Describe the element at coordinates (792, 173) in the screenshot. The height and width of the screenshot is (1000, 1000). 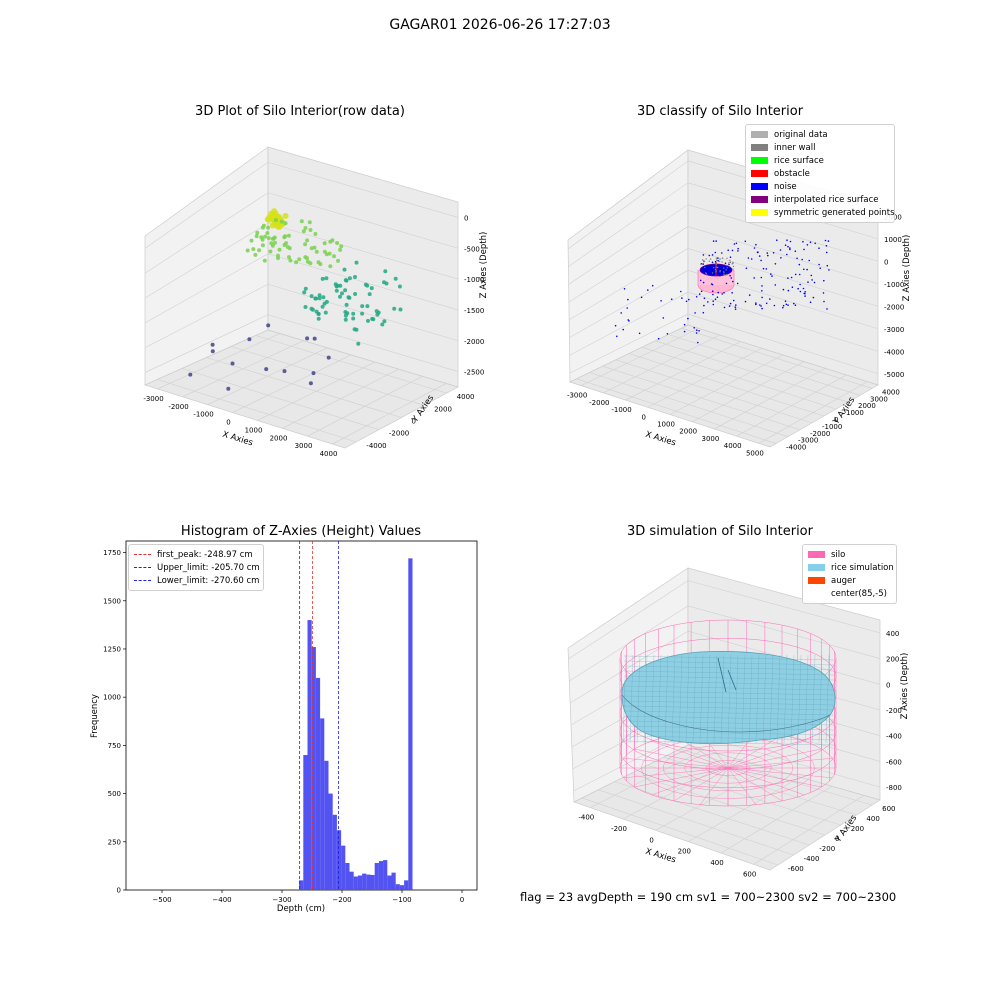
I see `p2-legend-label: obstacle` at that location.